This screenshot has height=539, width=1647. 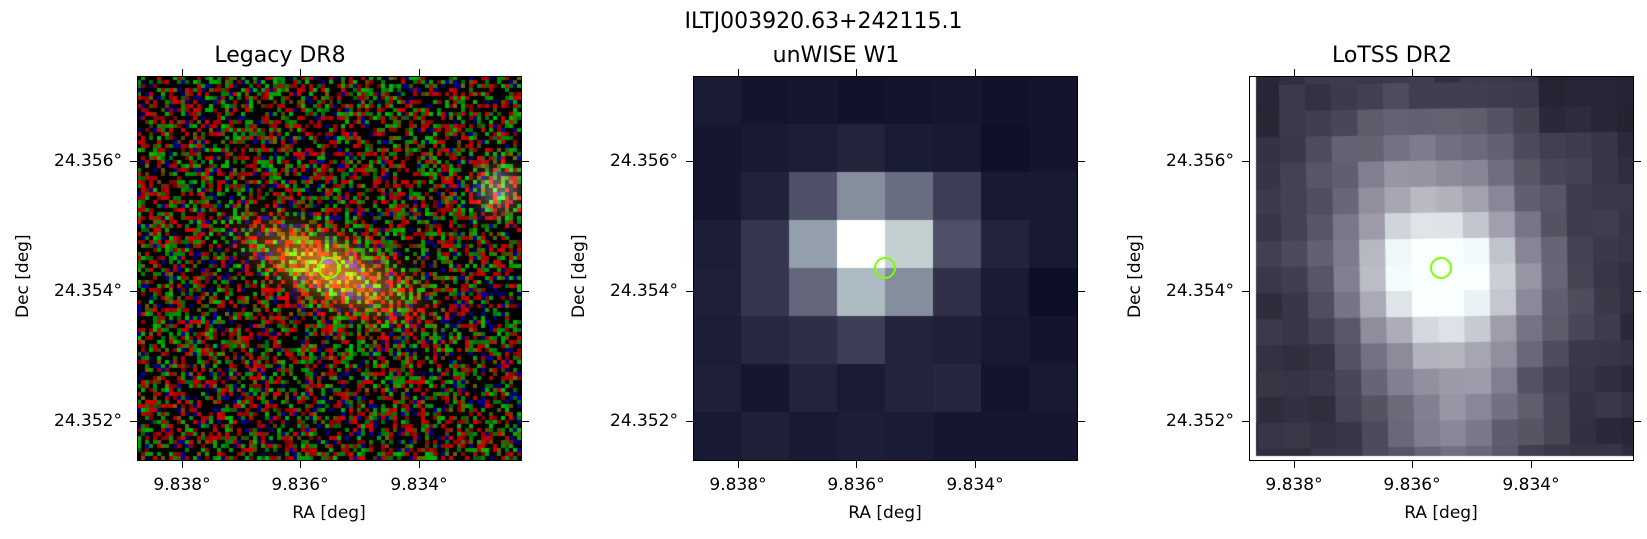 I want to click on panel-title: Legacy DR8, so click(x=280, y=55).